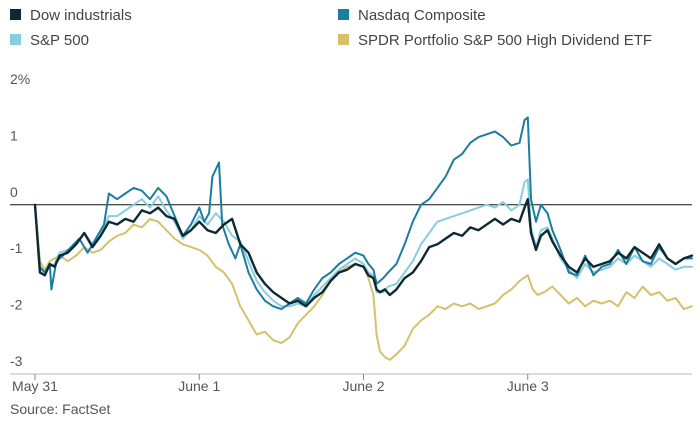 This screenshot has width=700, height=424. I want to click on y-tick-label: 1, so click(14, 135).